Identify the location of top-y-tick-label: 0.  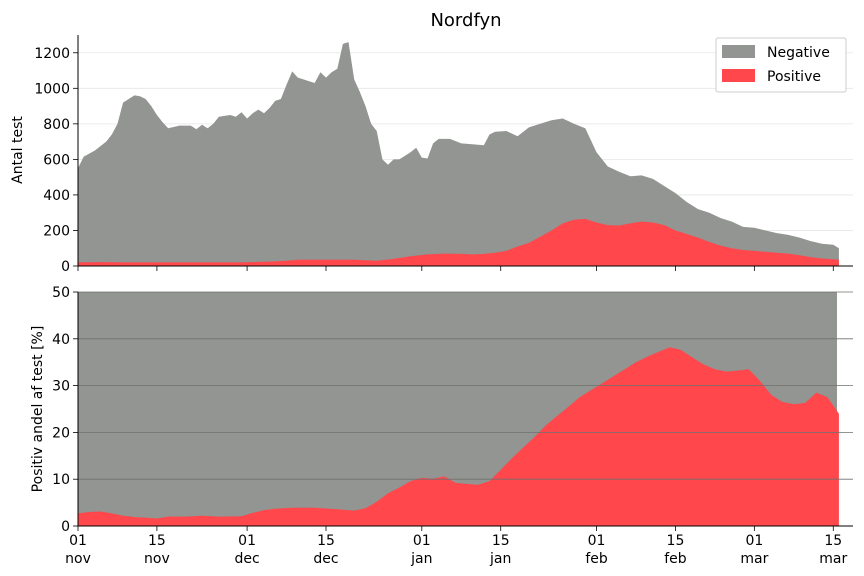
(65, 267).